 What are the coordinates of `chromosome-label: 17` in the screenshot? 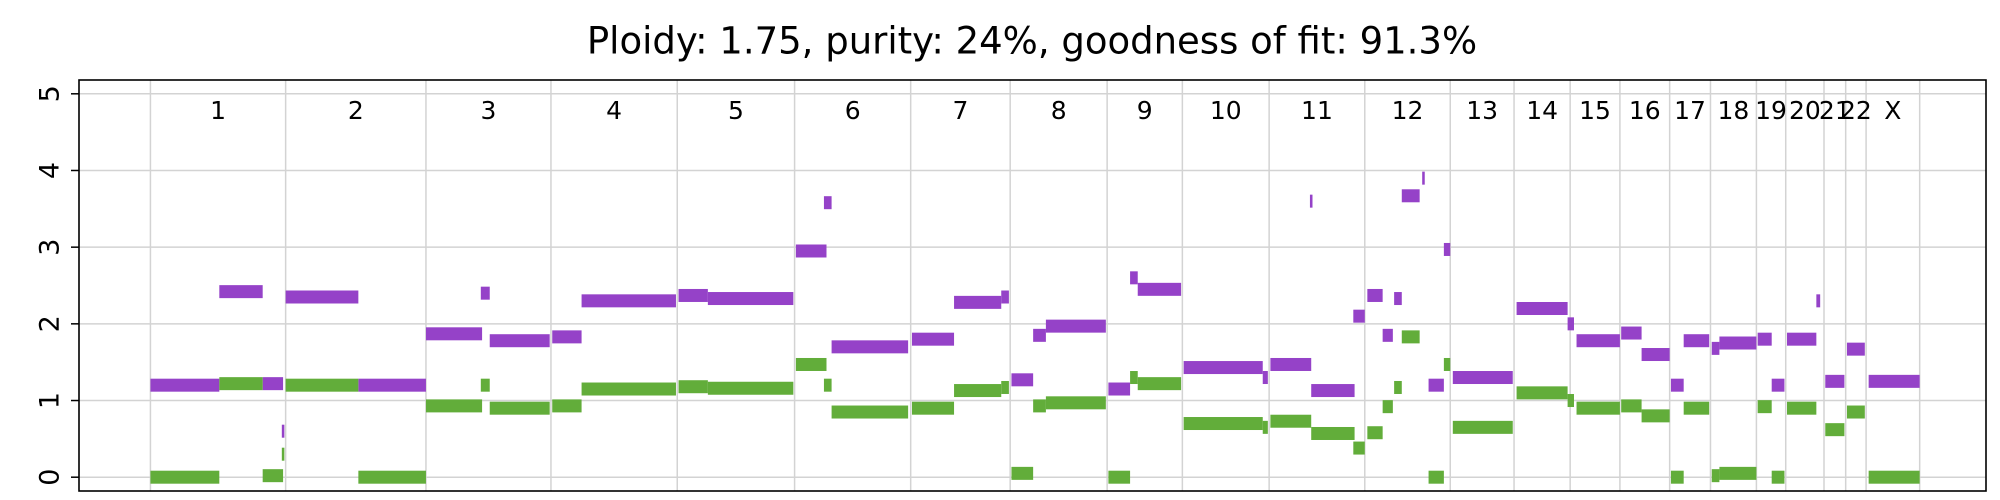 It's located at (1690, 110).